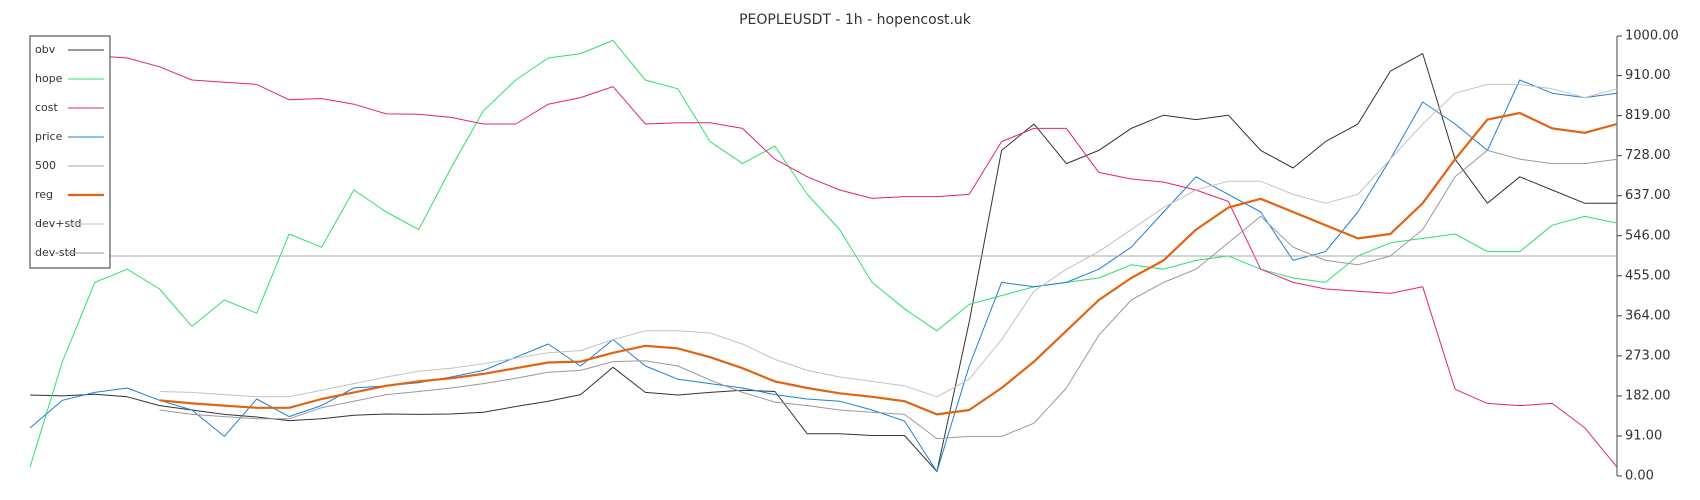 The image size is (1700, 500). What do you see at coordinates (1648, 75) in the screenshot?
I see `y-tick-label: 910.00` at bounding box center [1648, 75].